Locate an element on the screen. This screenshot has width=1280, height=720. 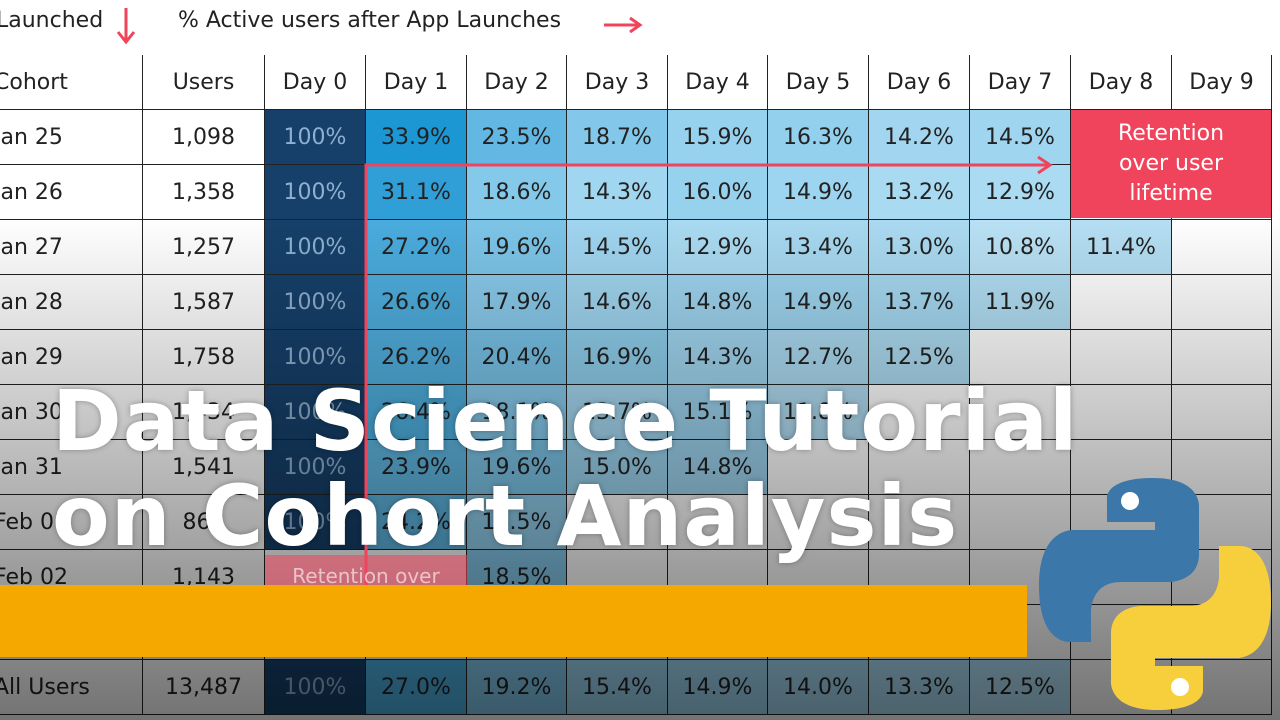
table-cell: 1,098 is located at coordinates (204, 137).